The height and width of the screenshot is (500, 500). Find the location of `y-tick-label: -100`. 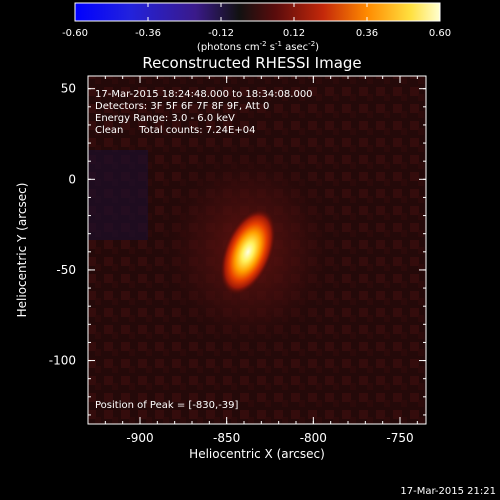

y-tick-label: -100 is located at coordinates (62, 361).